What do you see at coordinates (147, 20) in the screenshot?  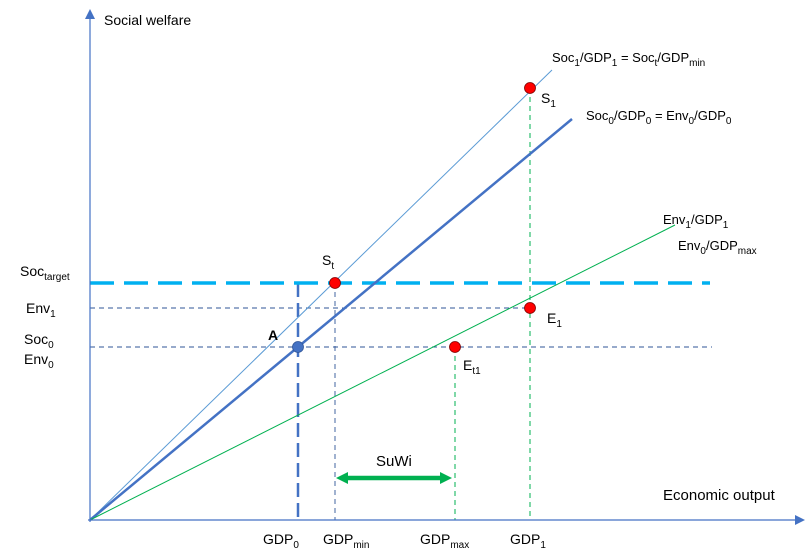 I see `y-axis-title: Social welfare` at bounding box center [147, 20].